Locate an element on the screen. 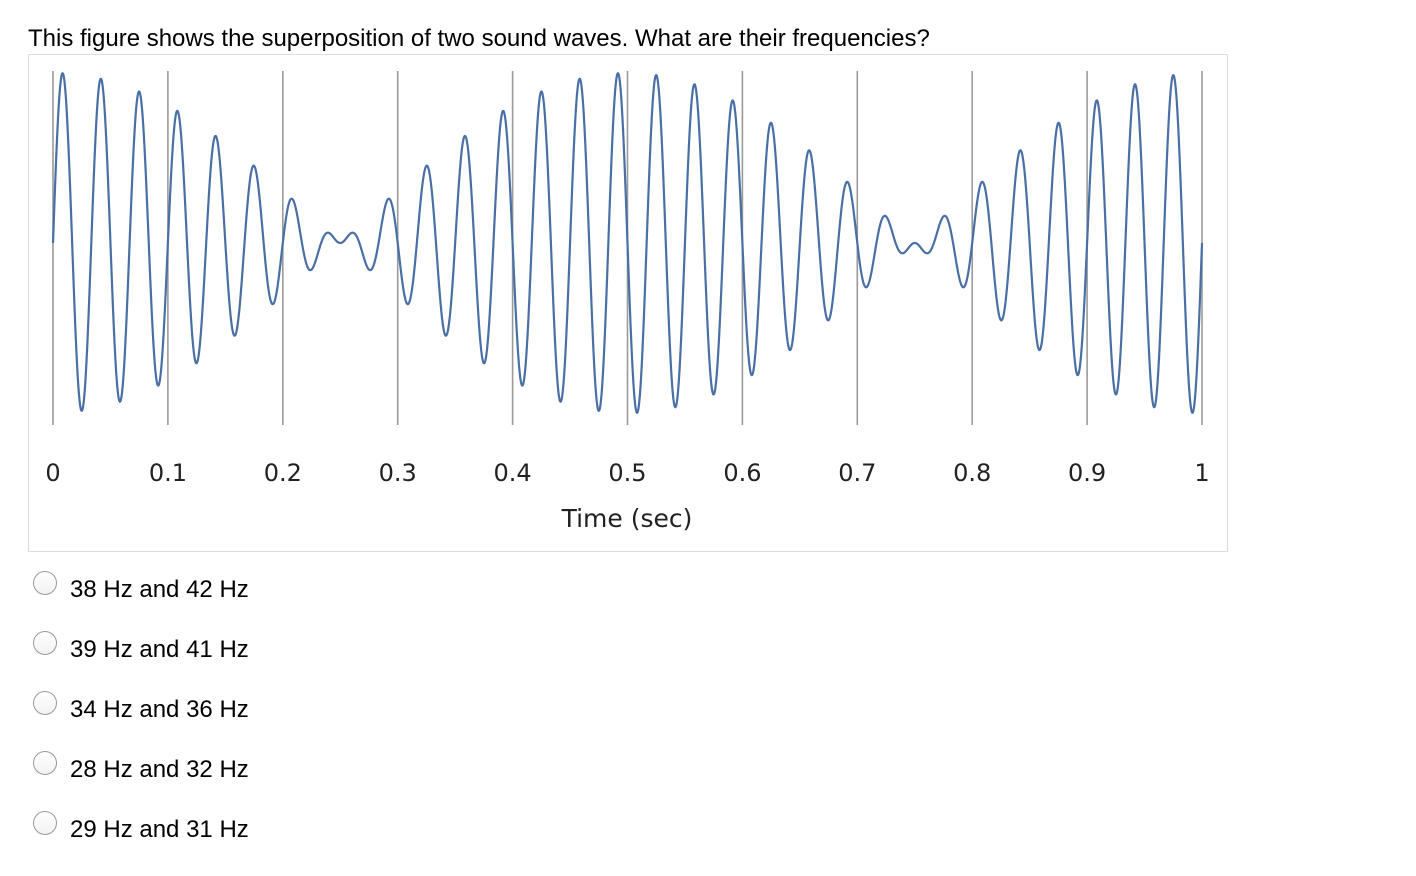 Image resolution: width=1416 pixels, height=876 pixels. answer-option: 38 Hz and 42 Hz is located at coordinates (233, 598).